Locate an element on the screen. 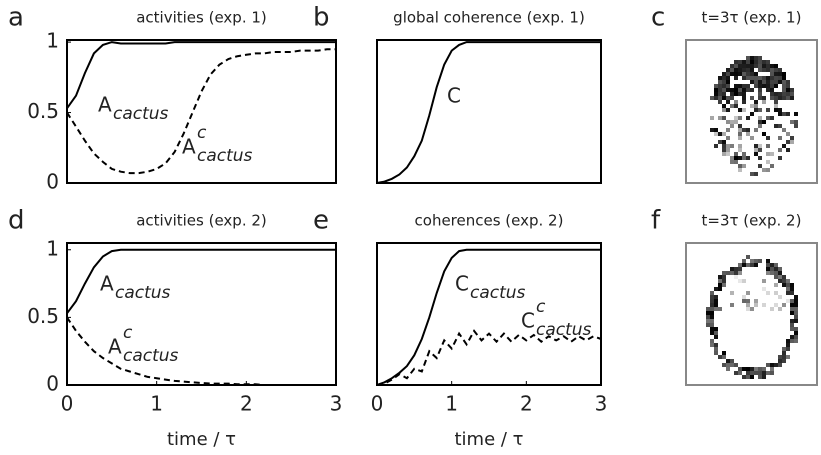 The height and width of the screenshot is (455, 821). chart-title: t=3τ (exp. 1) is located at coordinates (752, 18).